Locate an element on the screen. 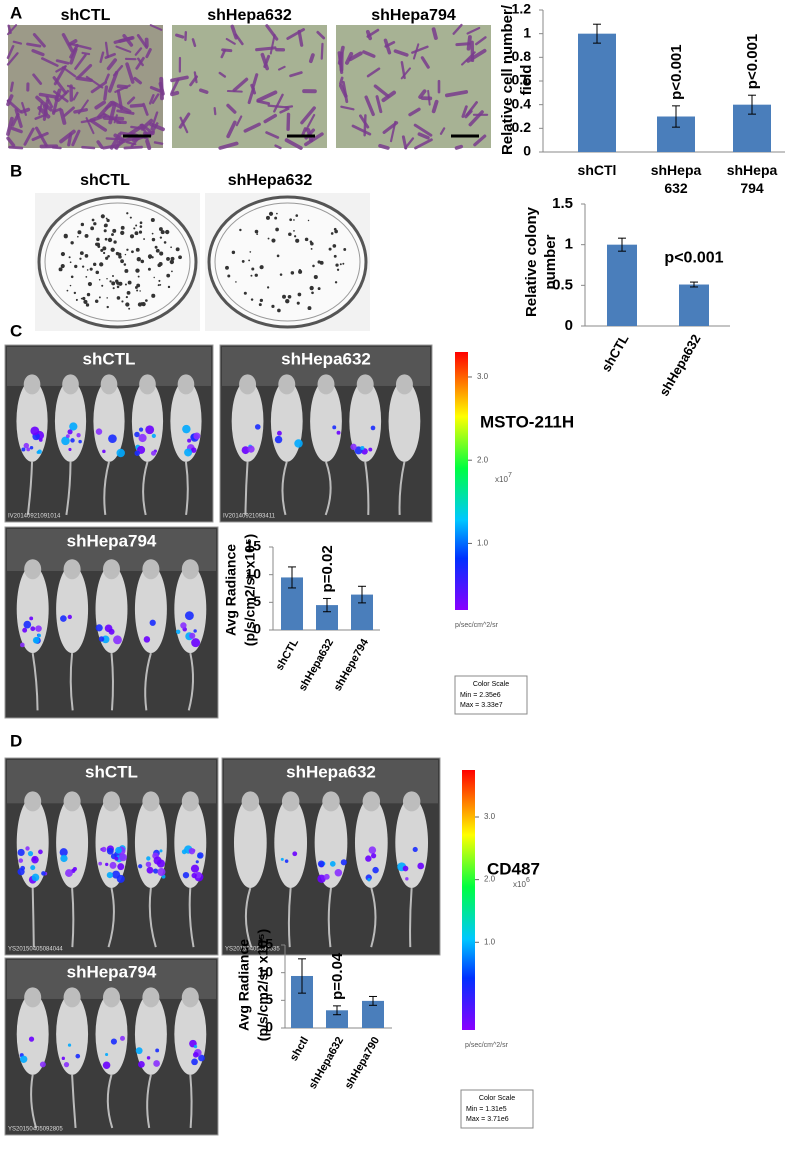  y-tick-label: 5 is located at coordinates (269, 999).